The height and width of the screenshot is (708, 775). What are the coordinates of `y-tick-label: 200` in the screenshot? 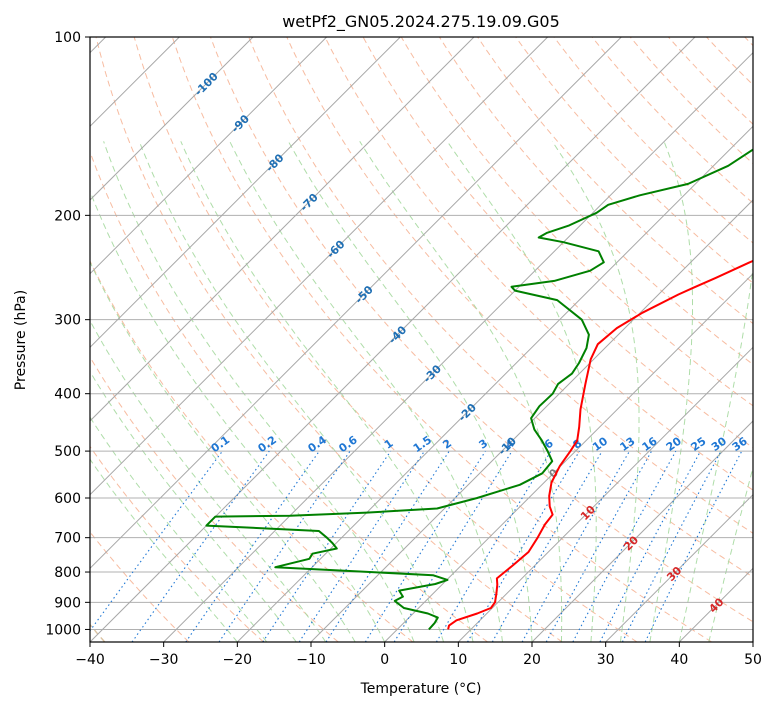 It's located at (67, 216).